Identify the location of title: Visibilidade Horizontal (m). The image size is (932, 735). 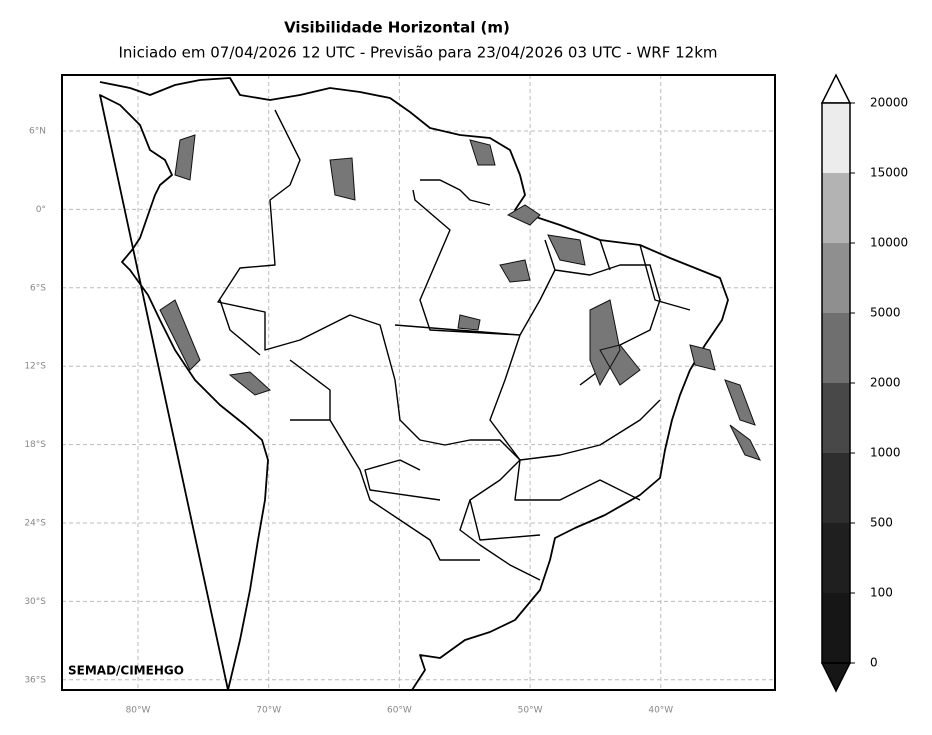
(397, 28).